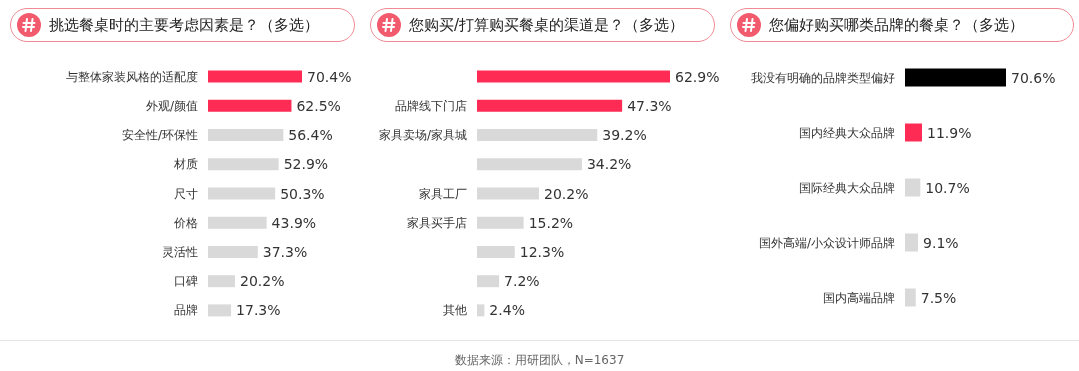 This screenshot has height=371, width=1079. I want to click on data-label: 12.3%, so click(542, 251).